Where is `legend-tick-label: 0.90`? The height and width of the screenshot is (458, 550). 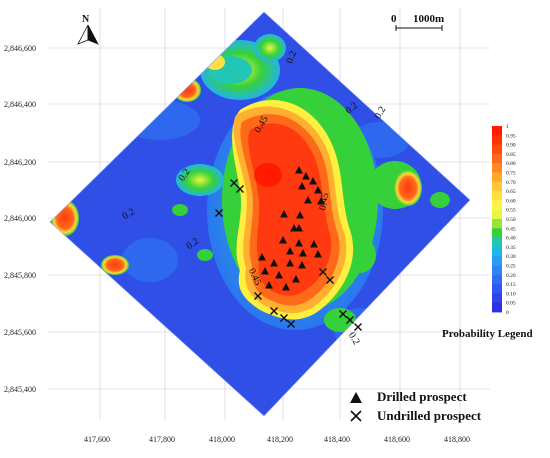
legend-tick-label: 0.90 is located at coordinates (511, 146).